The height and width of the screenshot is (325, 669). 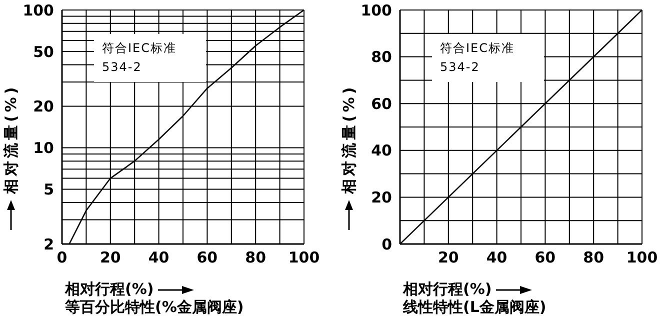 What do you see at coordinates (43, 148) in the screenshot?
I see `y-tick-label: 10` at bounding box center [43, 148].